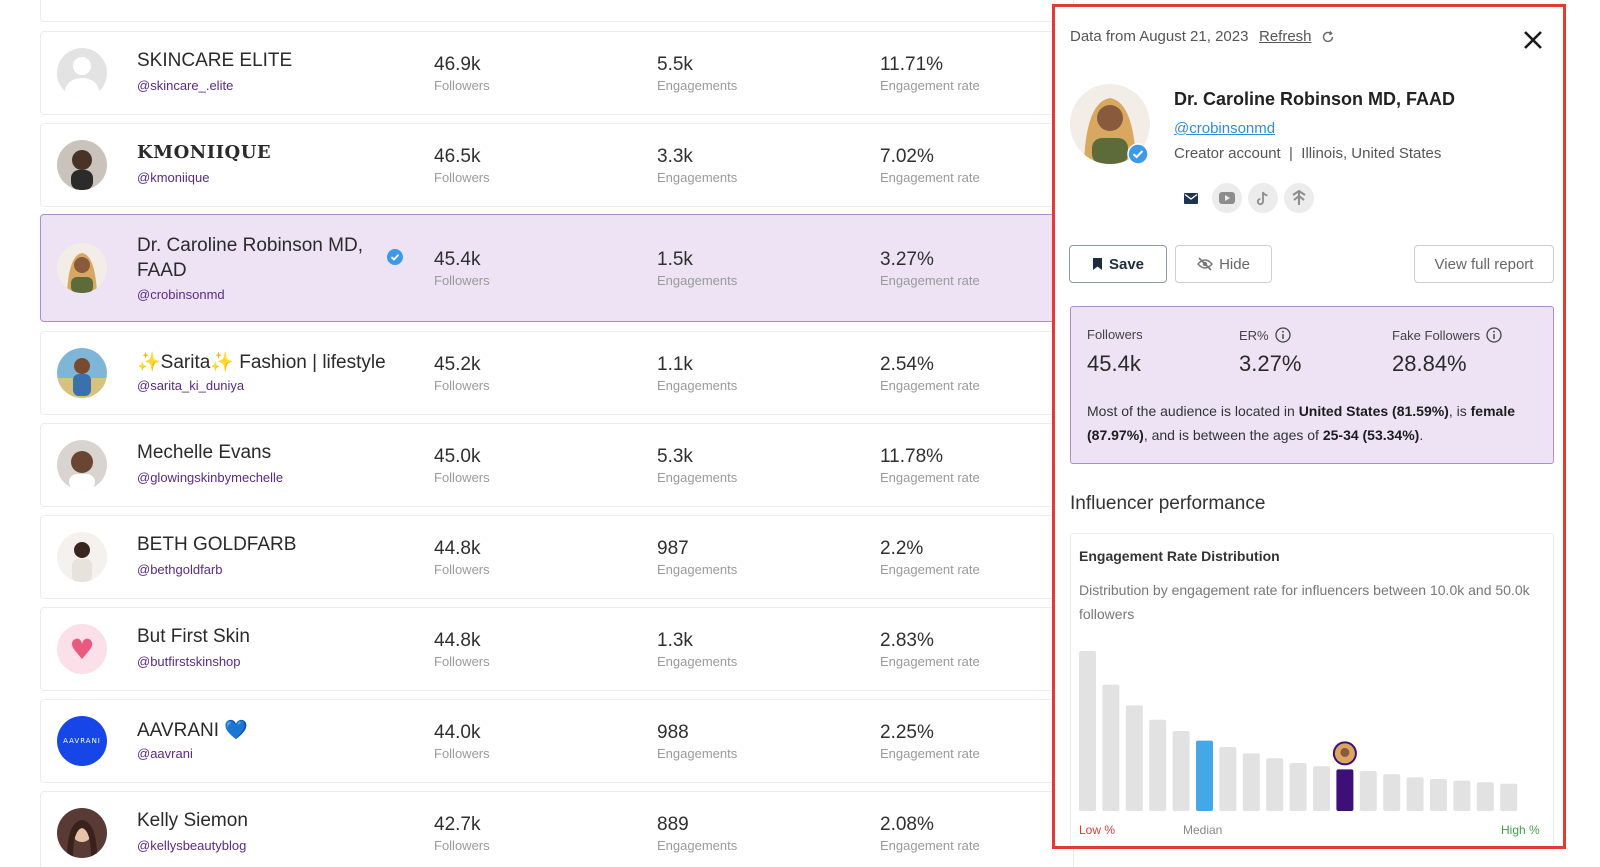 This screenshot has width=1600, height=867. I want to click on er-stat-label: ER%, so click(1265, 335).